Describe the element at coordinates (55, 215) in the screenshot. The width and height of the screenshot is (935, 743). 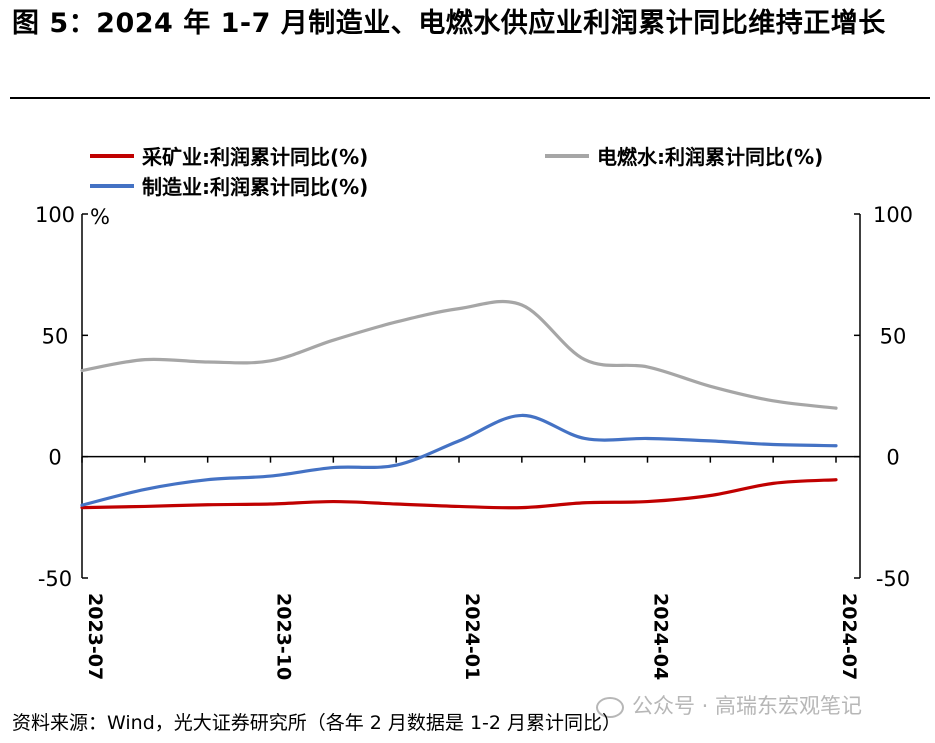
I see `left-y-tick-label: 100` at that location.